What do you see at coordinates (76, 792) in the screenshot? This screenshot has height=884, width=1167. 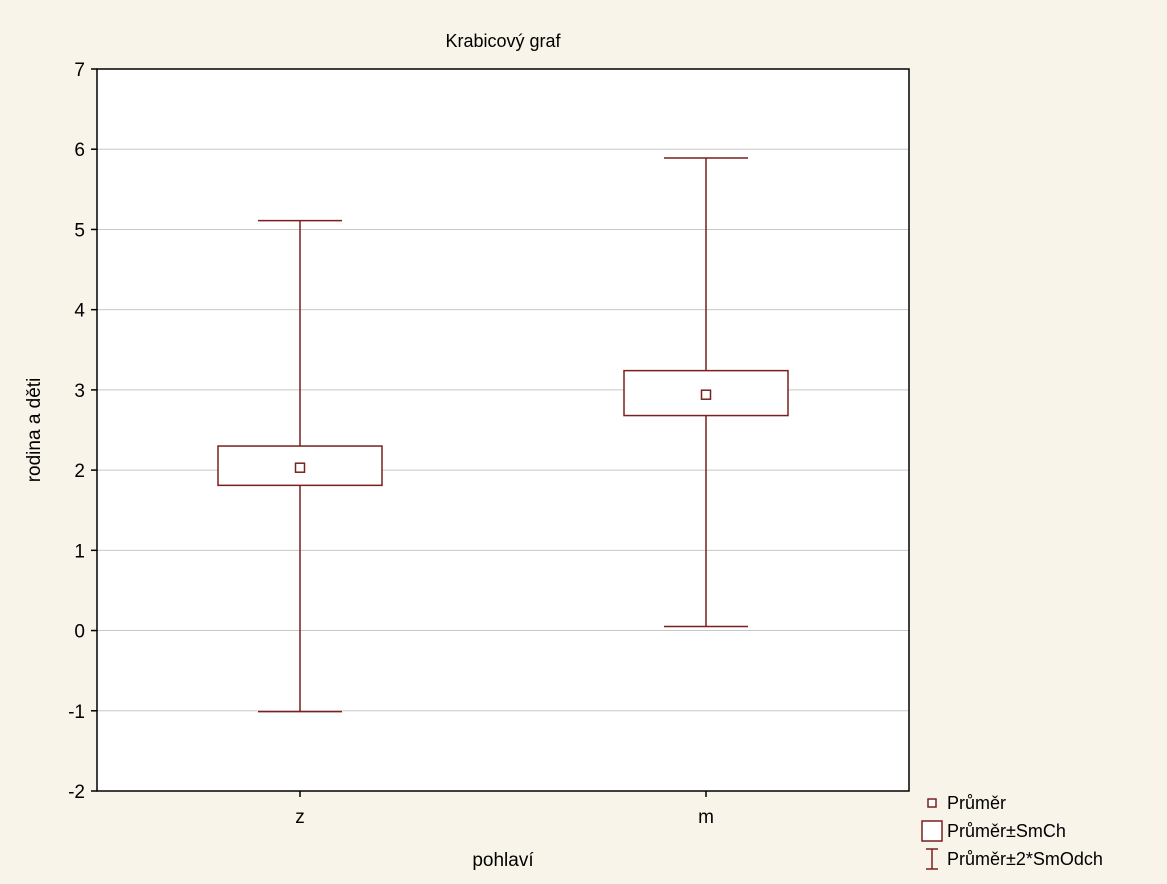 I see `y-tick-label: -2` at bounding box center [76, 792].